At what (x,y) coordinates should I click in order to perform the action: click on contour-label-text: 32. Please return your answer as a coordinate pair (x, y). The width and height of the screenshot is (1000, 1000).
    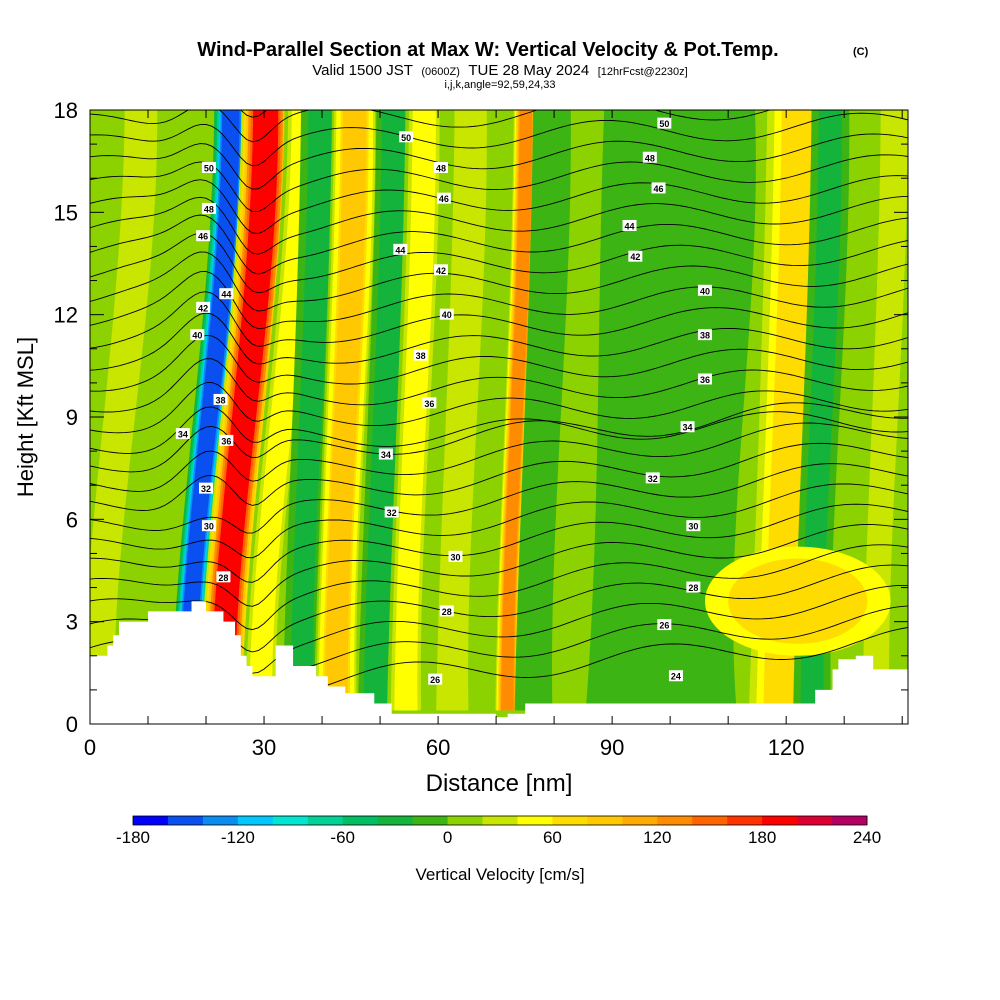
    Looking at the image, I should click on (206, 489).